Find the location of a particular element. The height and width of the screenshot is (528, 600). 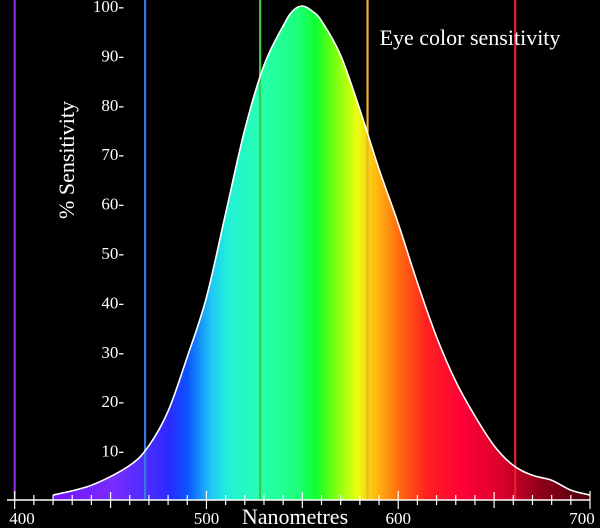

x-axis: 400 500 600 700 is located at coordinates (301, 509).